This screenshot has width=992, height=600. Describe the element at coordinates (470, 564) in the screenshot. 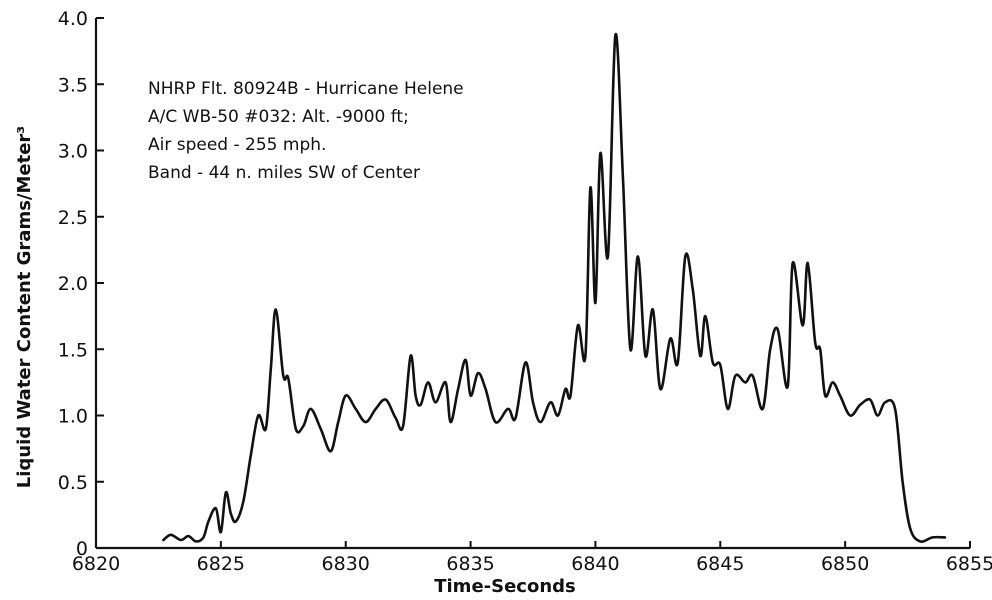

I see `x-tick-label: 6835` at that location.